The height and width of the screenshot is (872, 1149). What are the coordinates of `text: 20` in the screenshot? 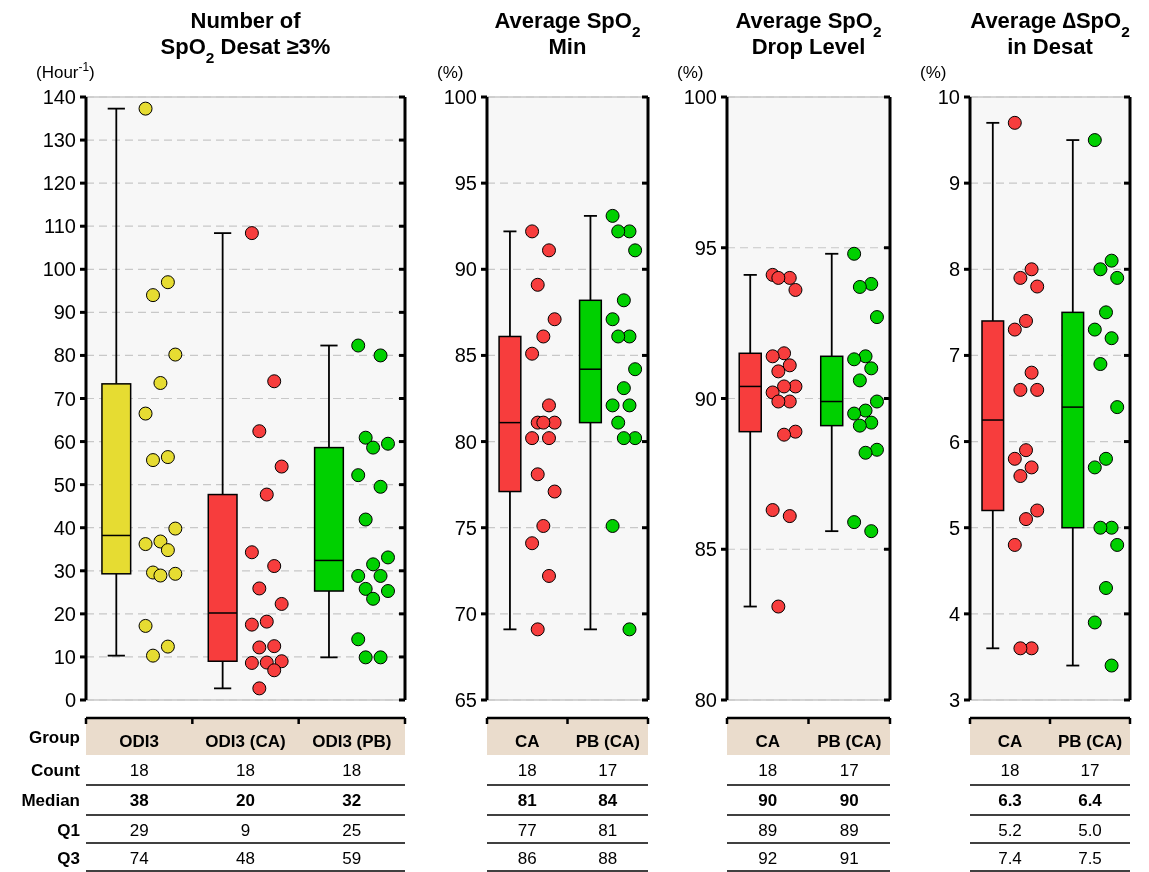 It's located at (245, 800).